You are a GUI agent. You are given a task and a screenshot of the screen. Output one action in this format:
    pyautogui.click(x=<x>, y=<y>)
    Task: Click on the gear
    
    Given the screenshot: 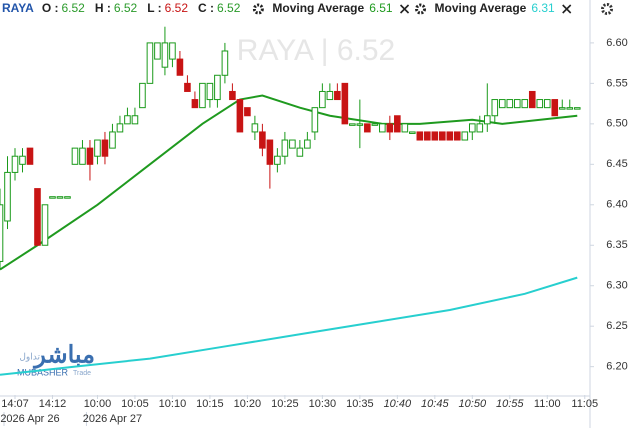 What is the action you would take?
    pyautogui.click(x=607, y=9)
    